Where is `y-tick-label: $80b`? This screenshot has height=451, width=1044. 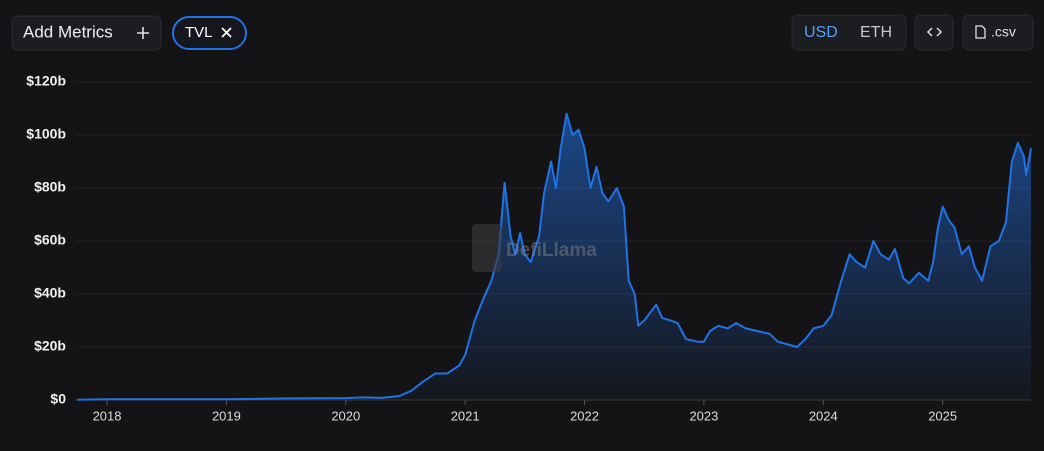
y-tick-label: $80b is located at coordinates (50, 187).